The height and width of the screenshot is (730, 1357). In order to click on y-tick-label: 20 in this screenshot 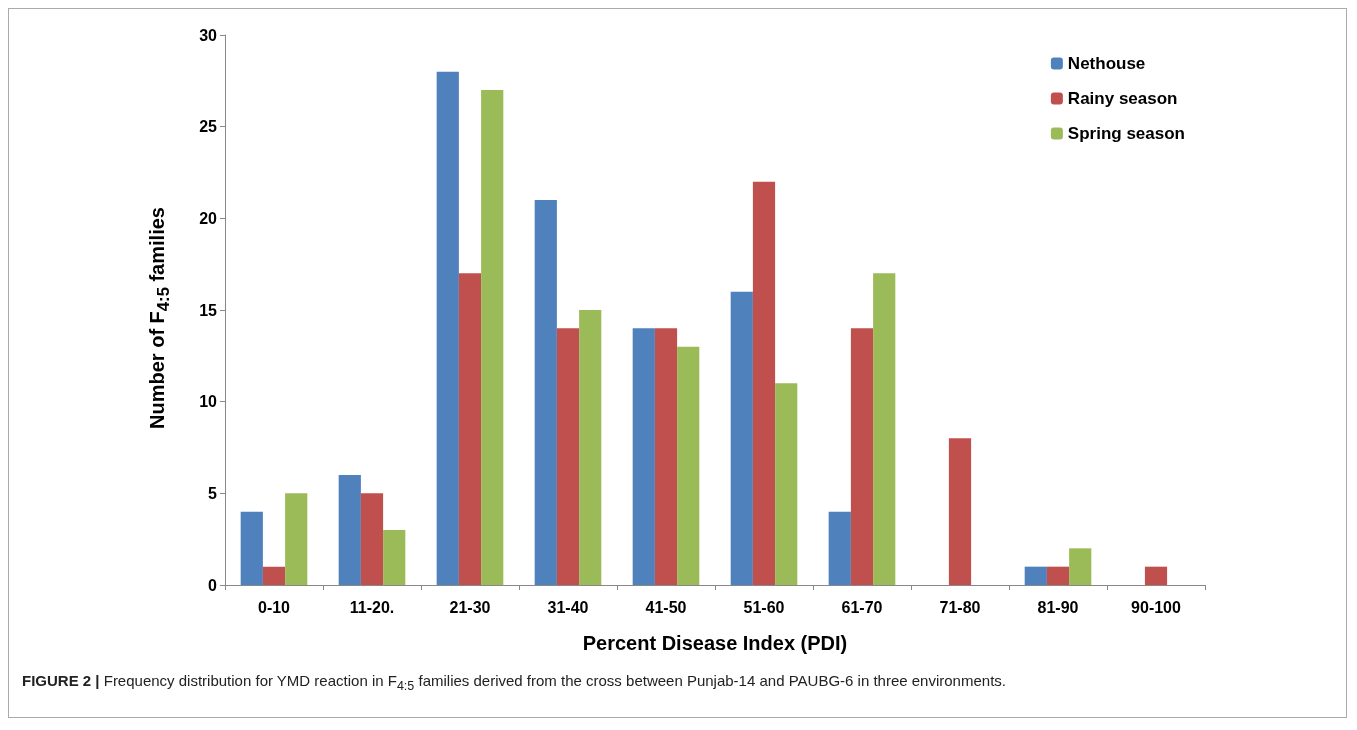, I will do `click(208, 218)`.